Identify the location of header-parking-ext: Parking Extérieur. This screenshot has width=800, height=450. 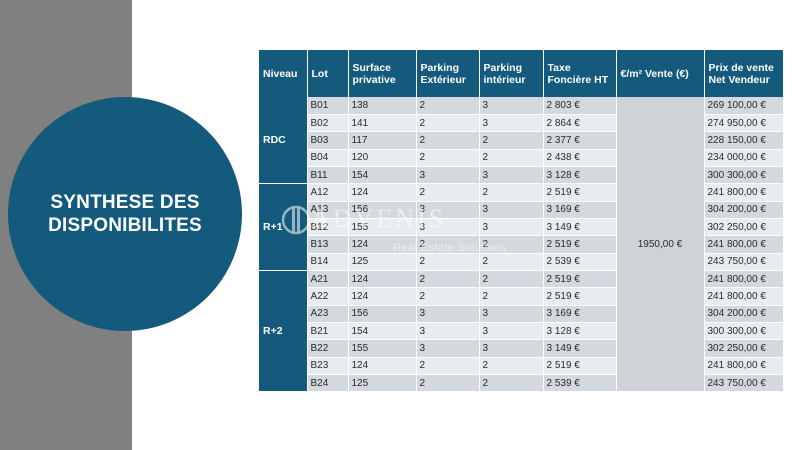
(448, 73).